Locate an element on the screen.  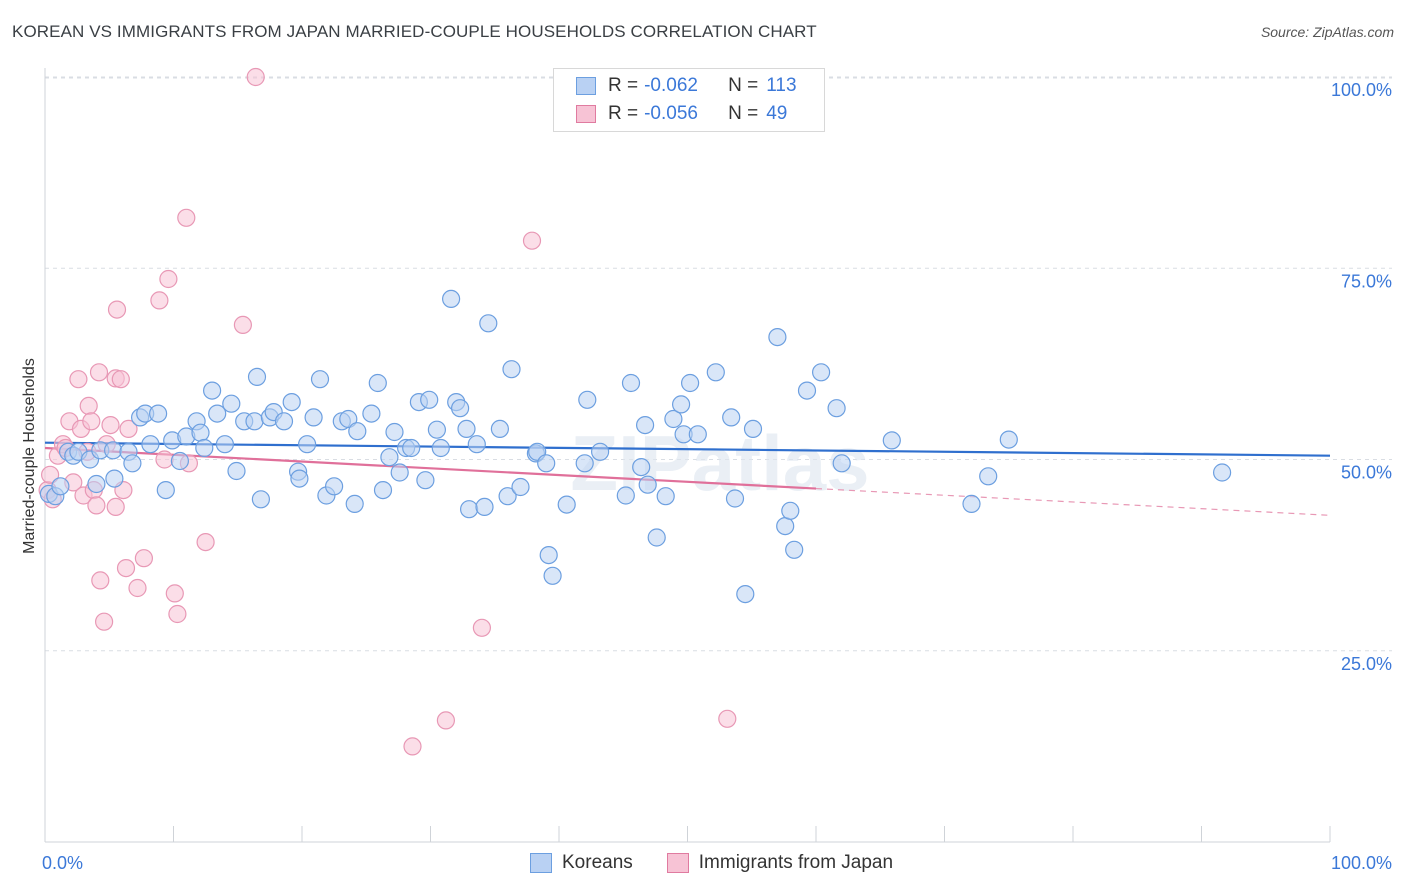
korean-trendline is located at coordinates (687, 449).